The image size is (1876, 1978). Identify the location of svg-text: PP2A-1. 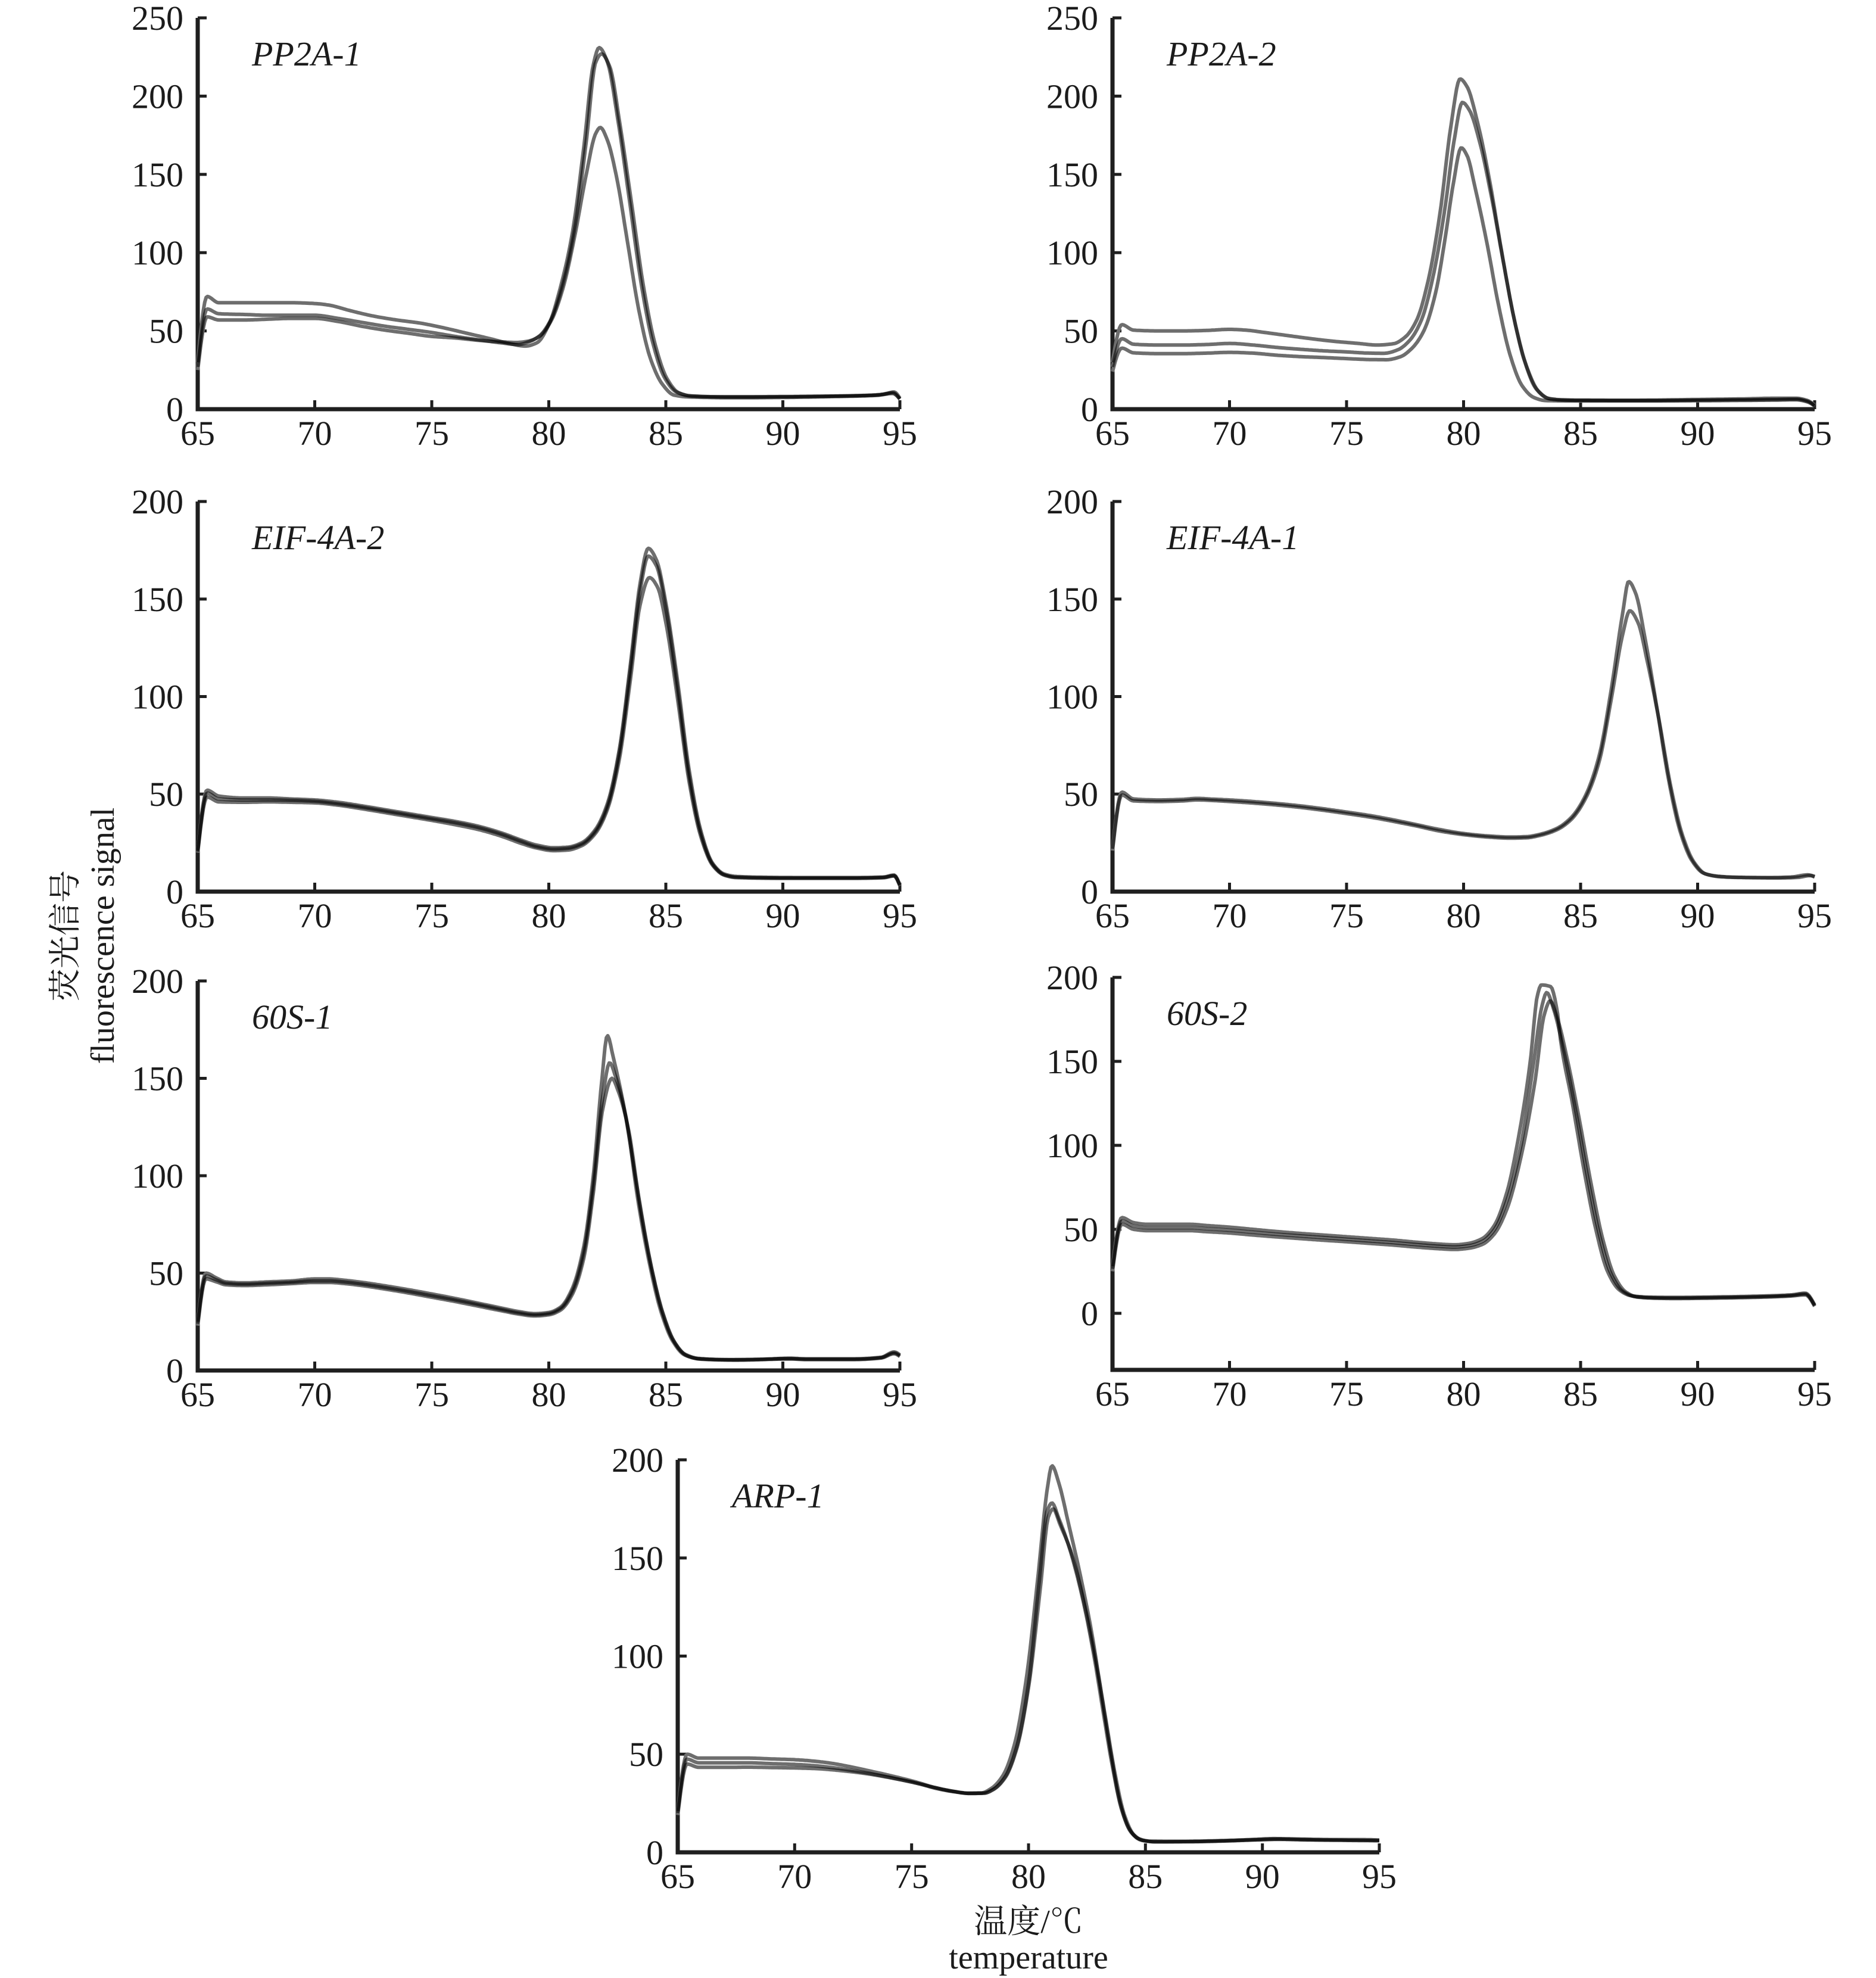
(306, 54).